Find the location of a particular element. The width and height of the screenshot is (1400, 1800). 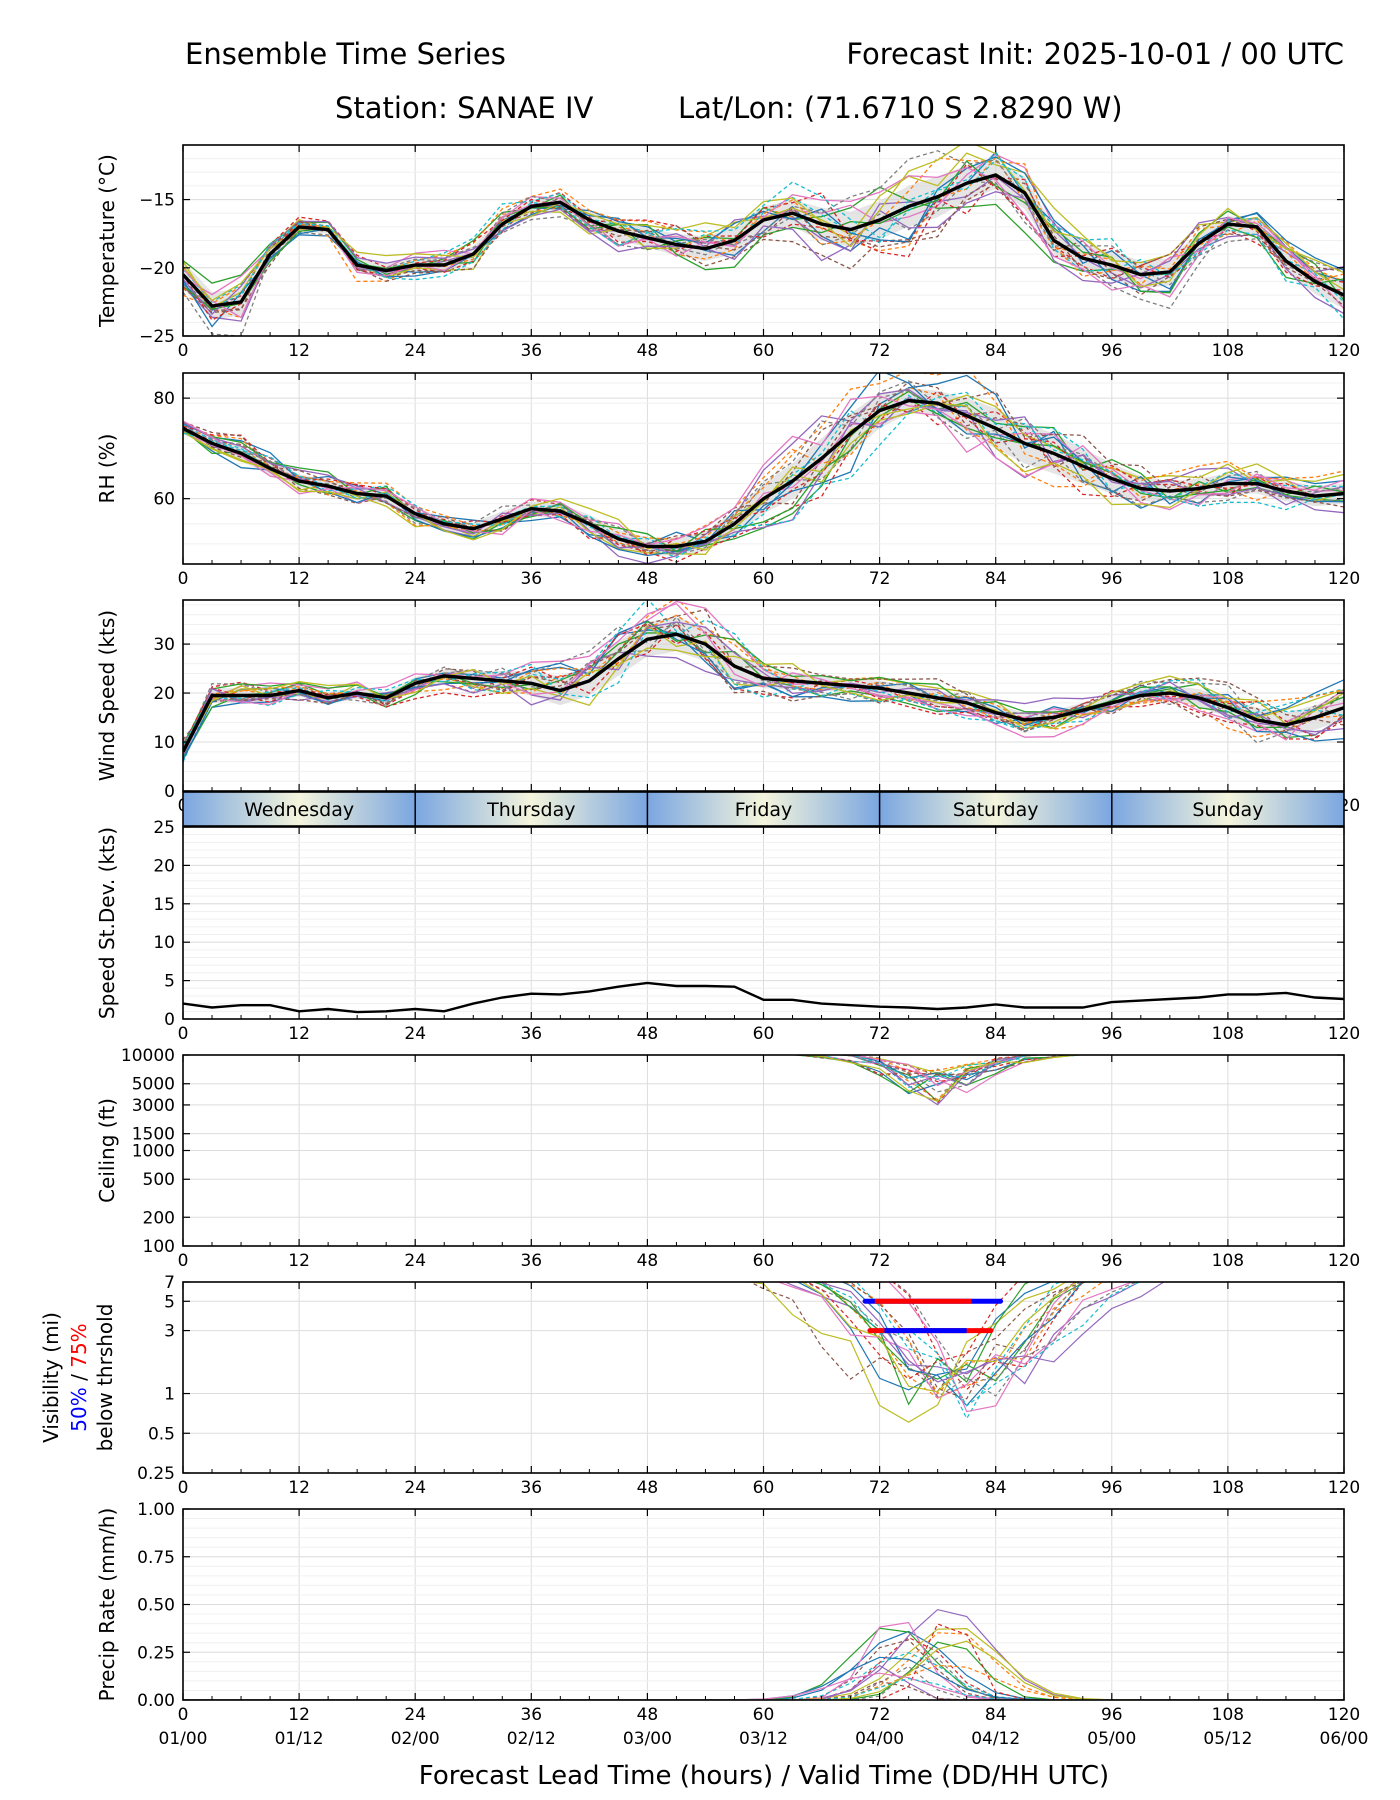

valid-time-label: 02/12 is located at coordinates (531, 1739).